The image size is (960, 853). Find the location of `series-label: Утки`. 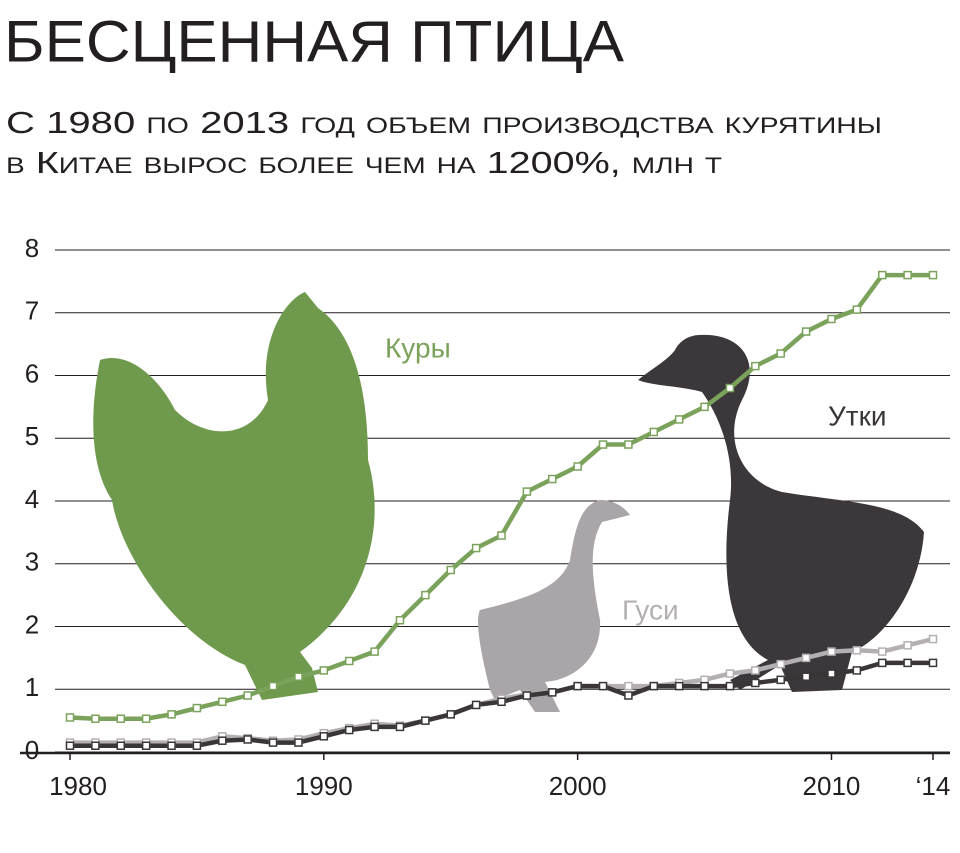

series-label: Утки is located at coordinates (857, 415).